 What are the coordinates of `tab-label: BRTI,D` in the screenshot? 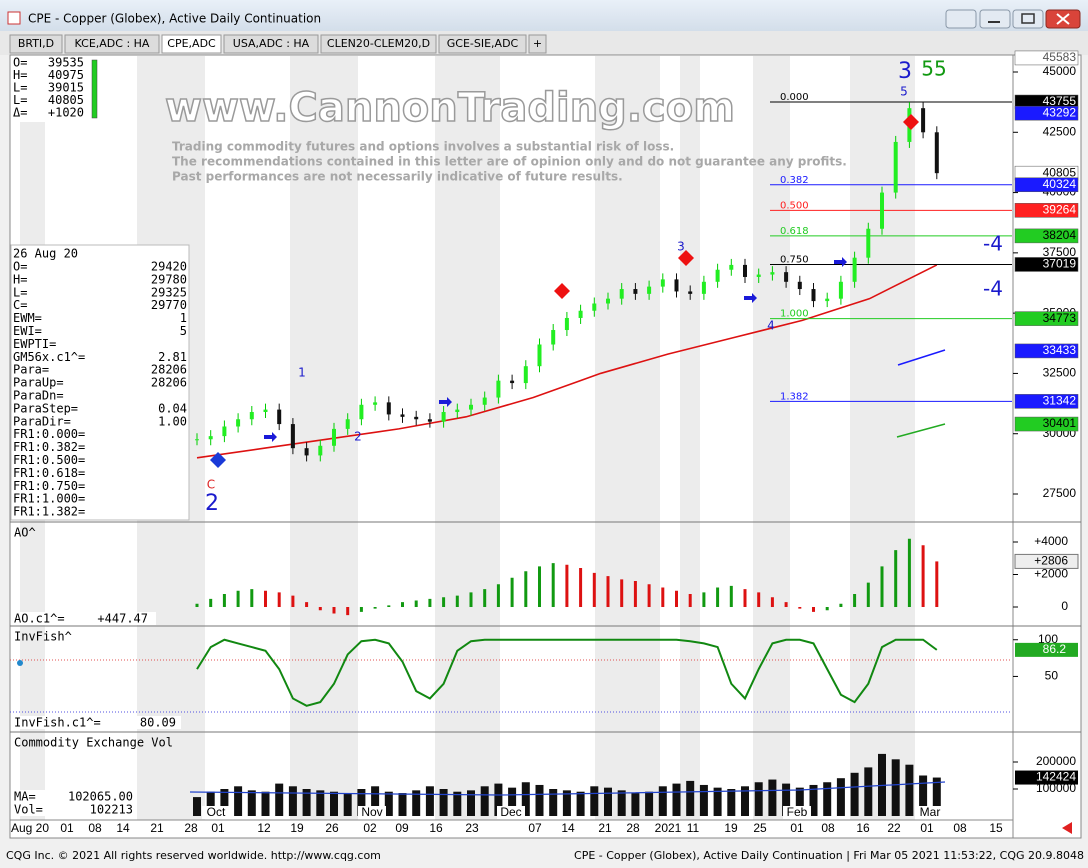 It's located at (36, 43).